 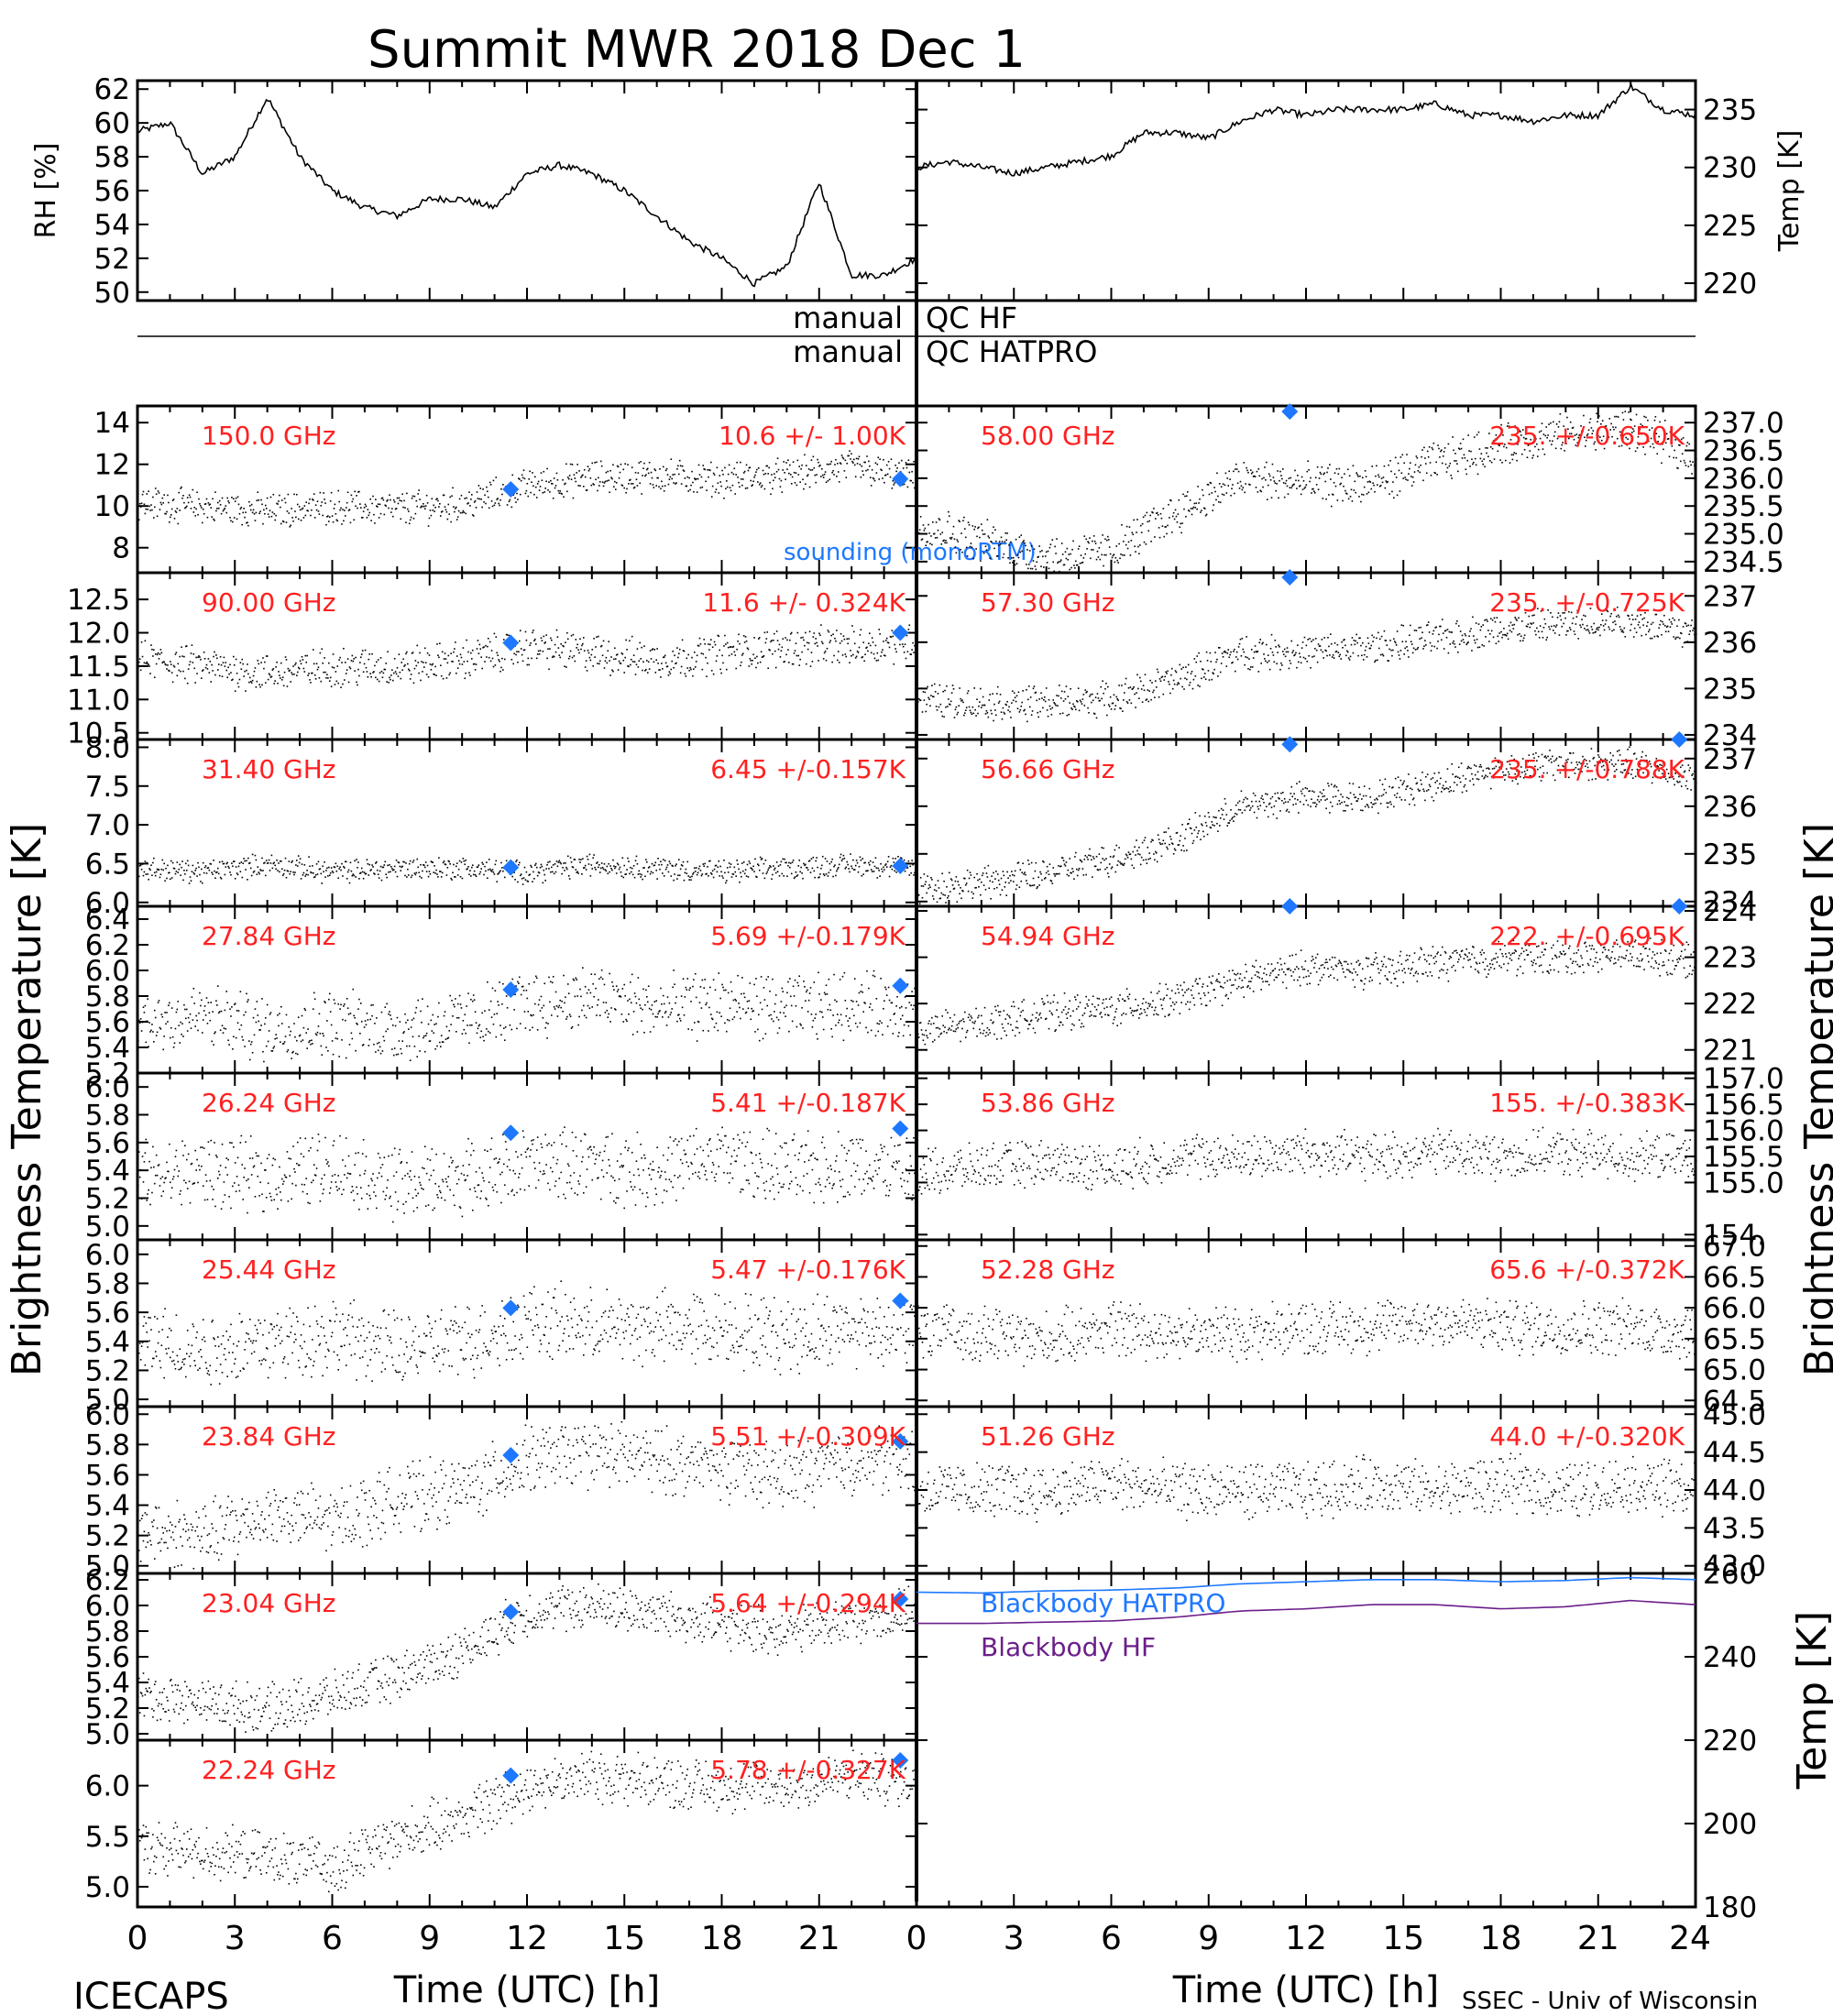 What do you see at coordinates (511, 643) in the screenshot?
I see `sounding-marker` at bounding box center [511, 643].